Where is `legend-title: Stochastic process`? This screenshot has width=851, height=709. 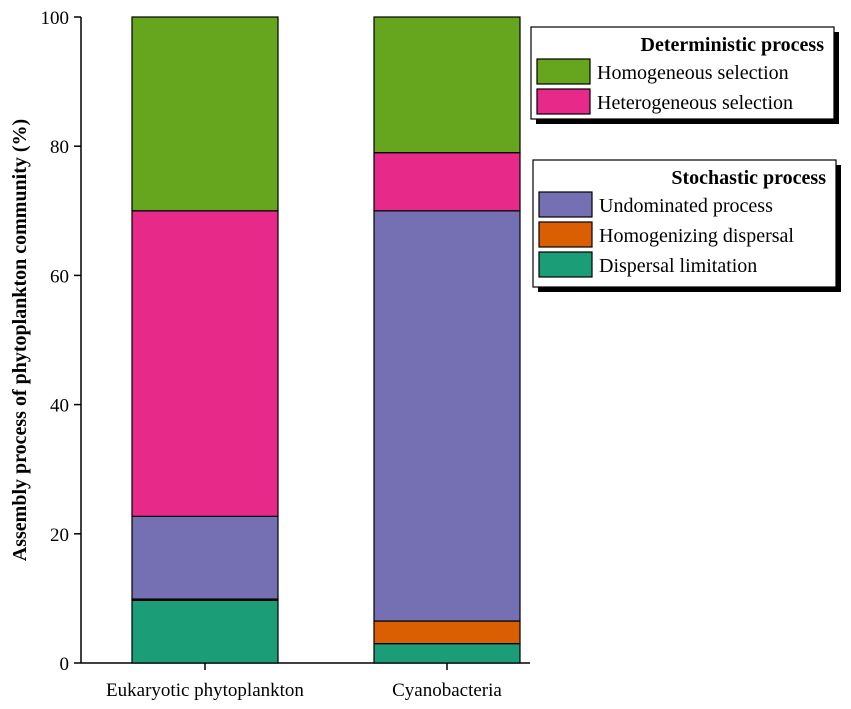
legend-title: Stochastic process is located at coordinates (748, 178).